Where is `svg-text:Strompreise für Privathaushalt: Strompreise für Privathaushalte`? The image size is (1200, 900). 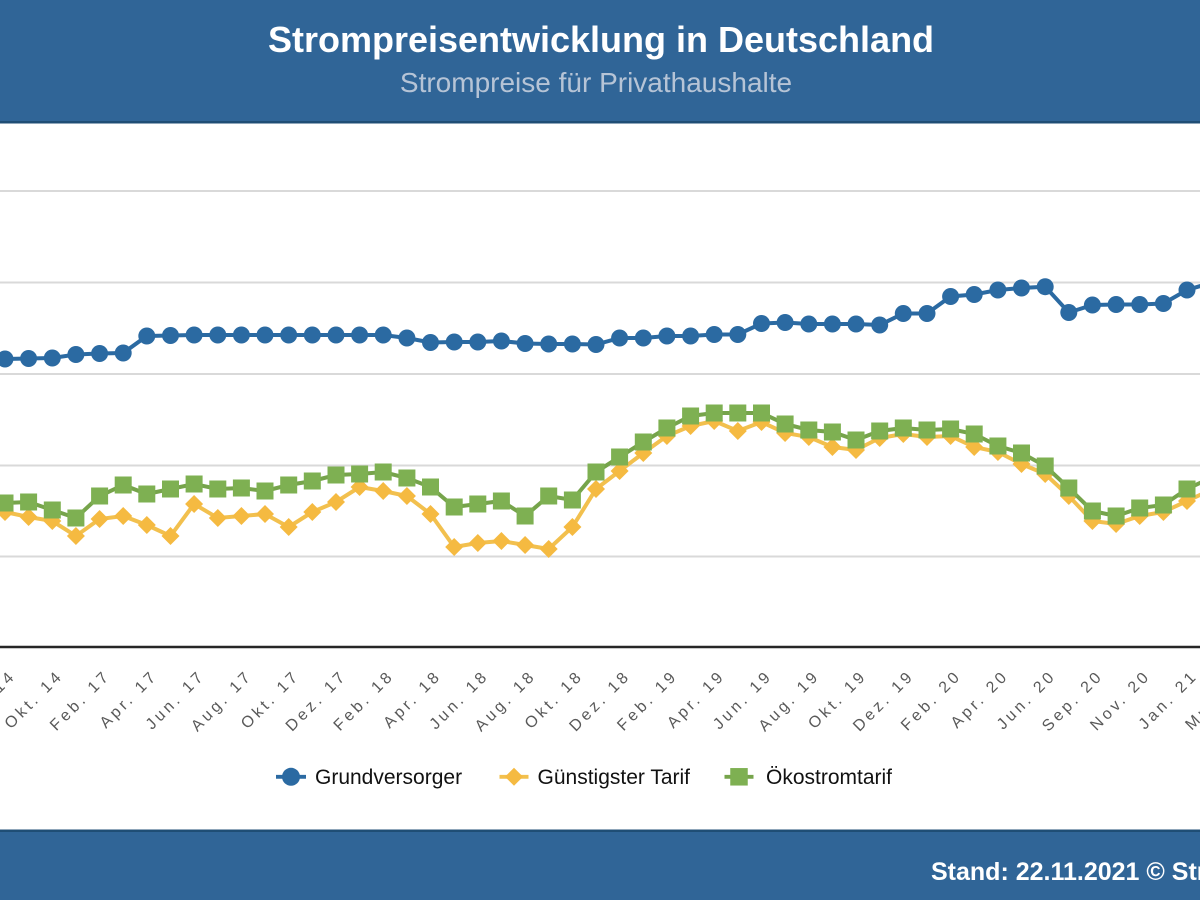
svg-text:Strompreise für Privathaushalt: Strompreise für Privathaushalte is located at coordinates (596, 82).